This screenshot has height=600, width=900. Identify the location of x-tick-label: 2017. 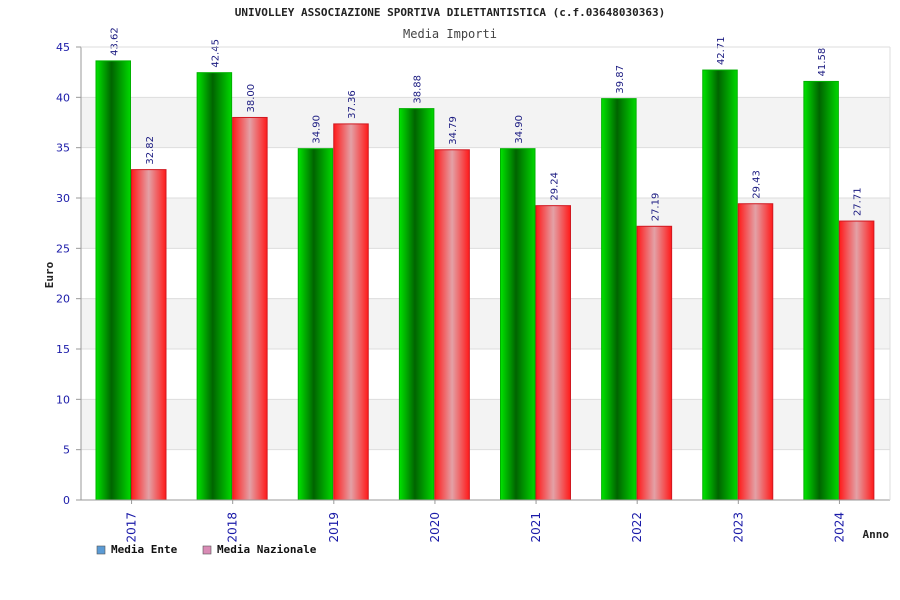
(132, 527).